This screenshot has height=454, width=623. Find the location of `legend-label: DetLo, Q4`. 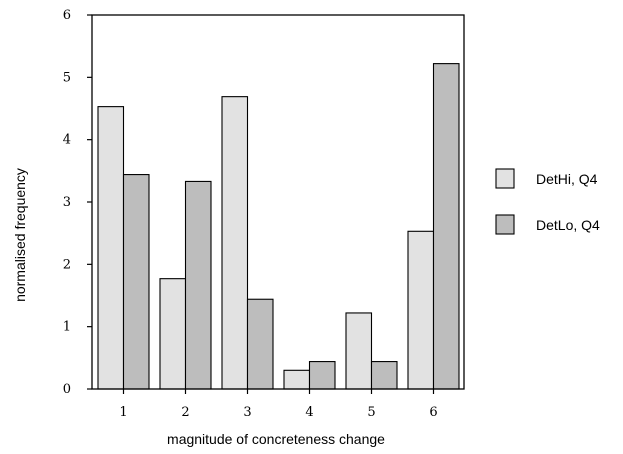

legend-label: DetLo, Q4 is located at coordinates (568, 225).